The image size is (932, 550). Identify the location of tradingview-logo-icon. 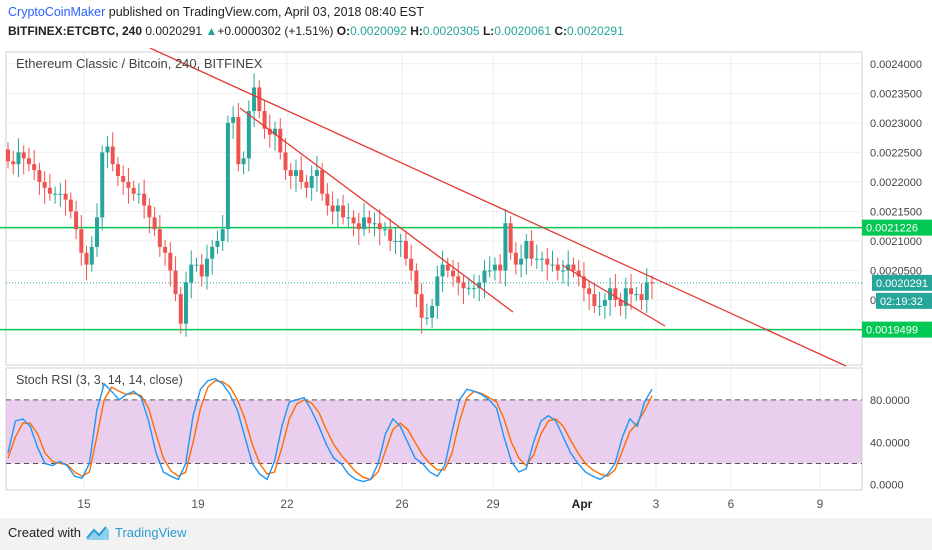
(97, 533).